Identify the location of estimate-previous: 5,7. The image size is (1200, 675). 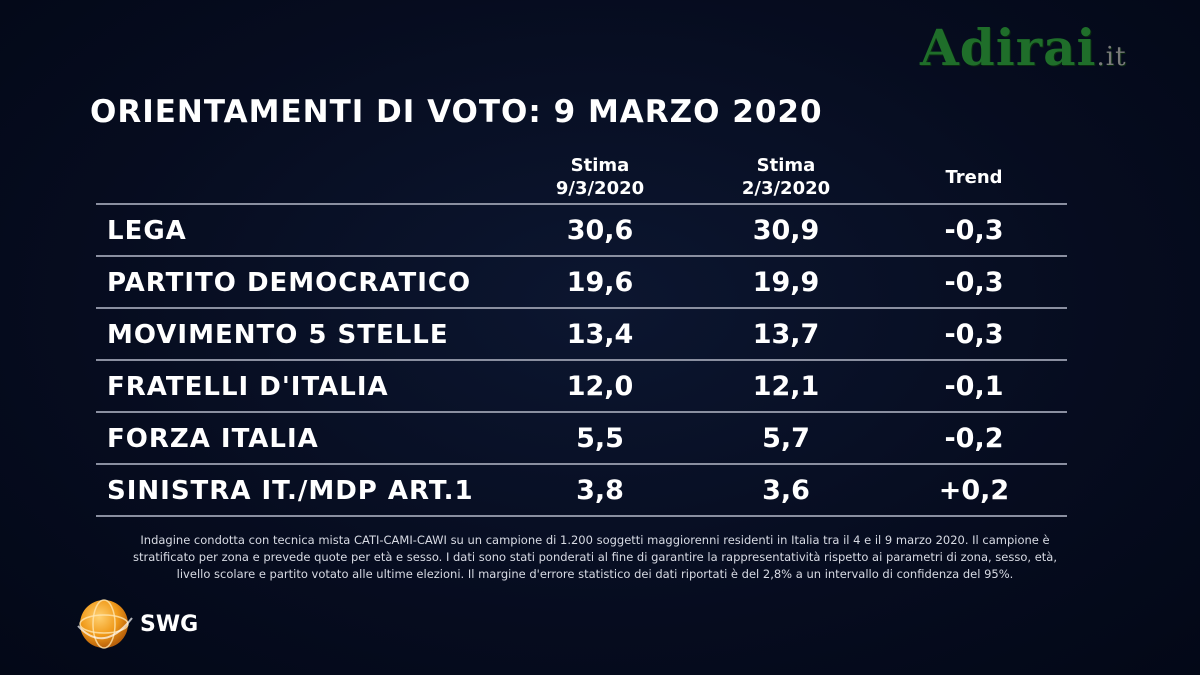
(786, 438).